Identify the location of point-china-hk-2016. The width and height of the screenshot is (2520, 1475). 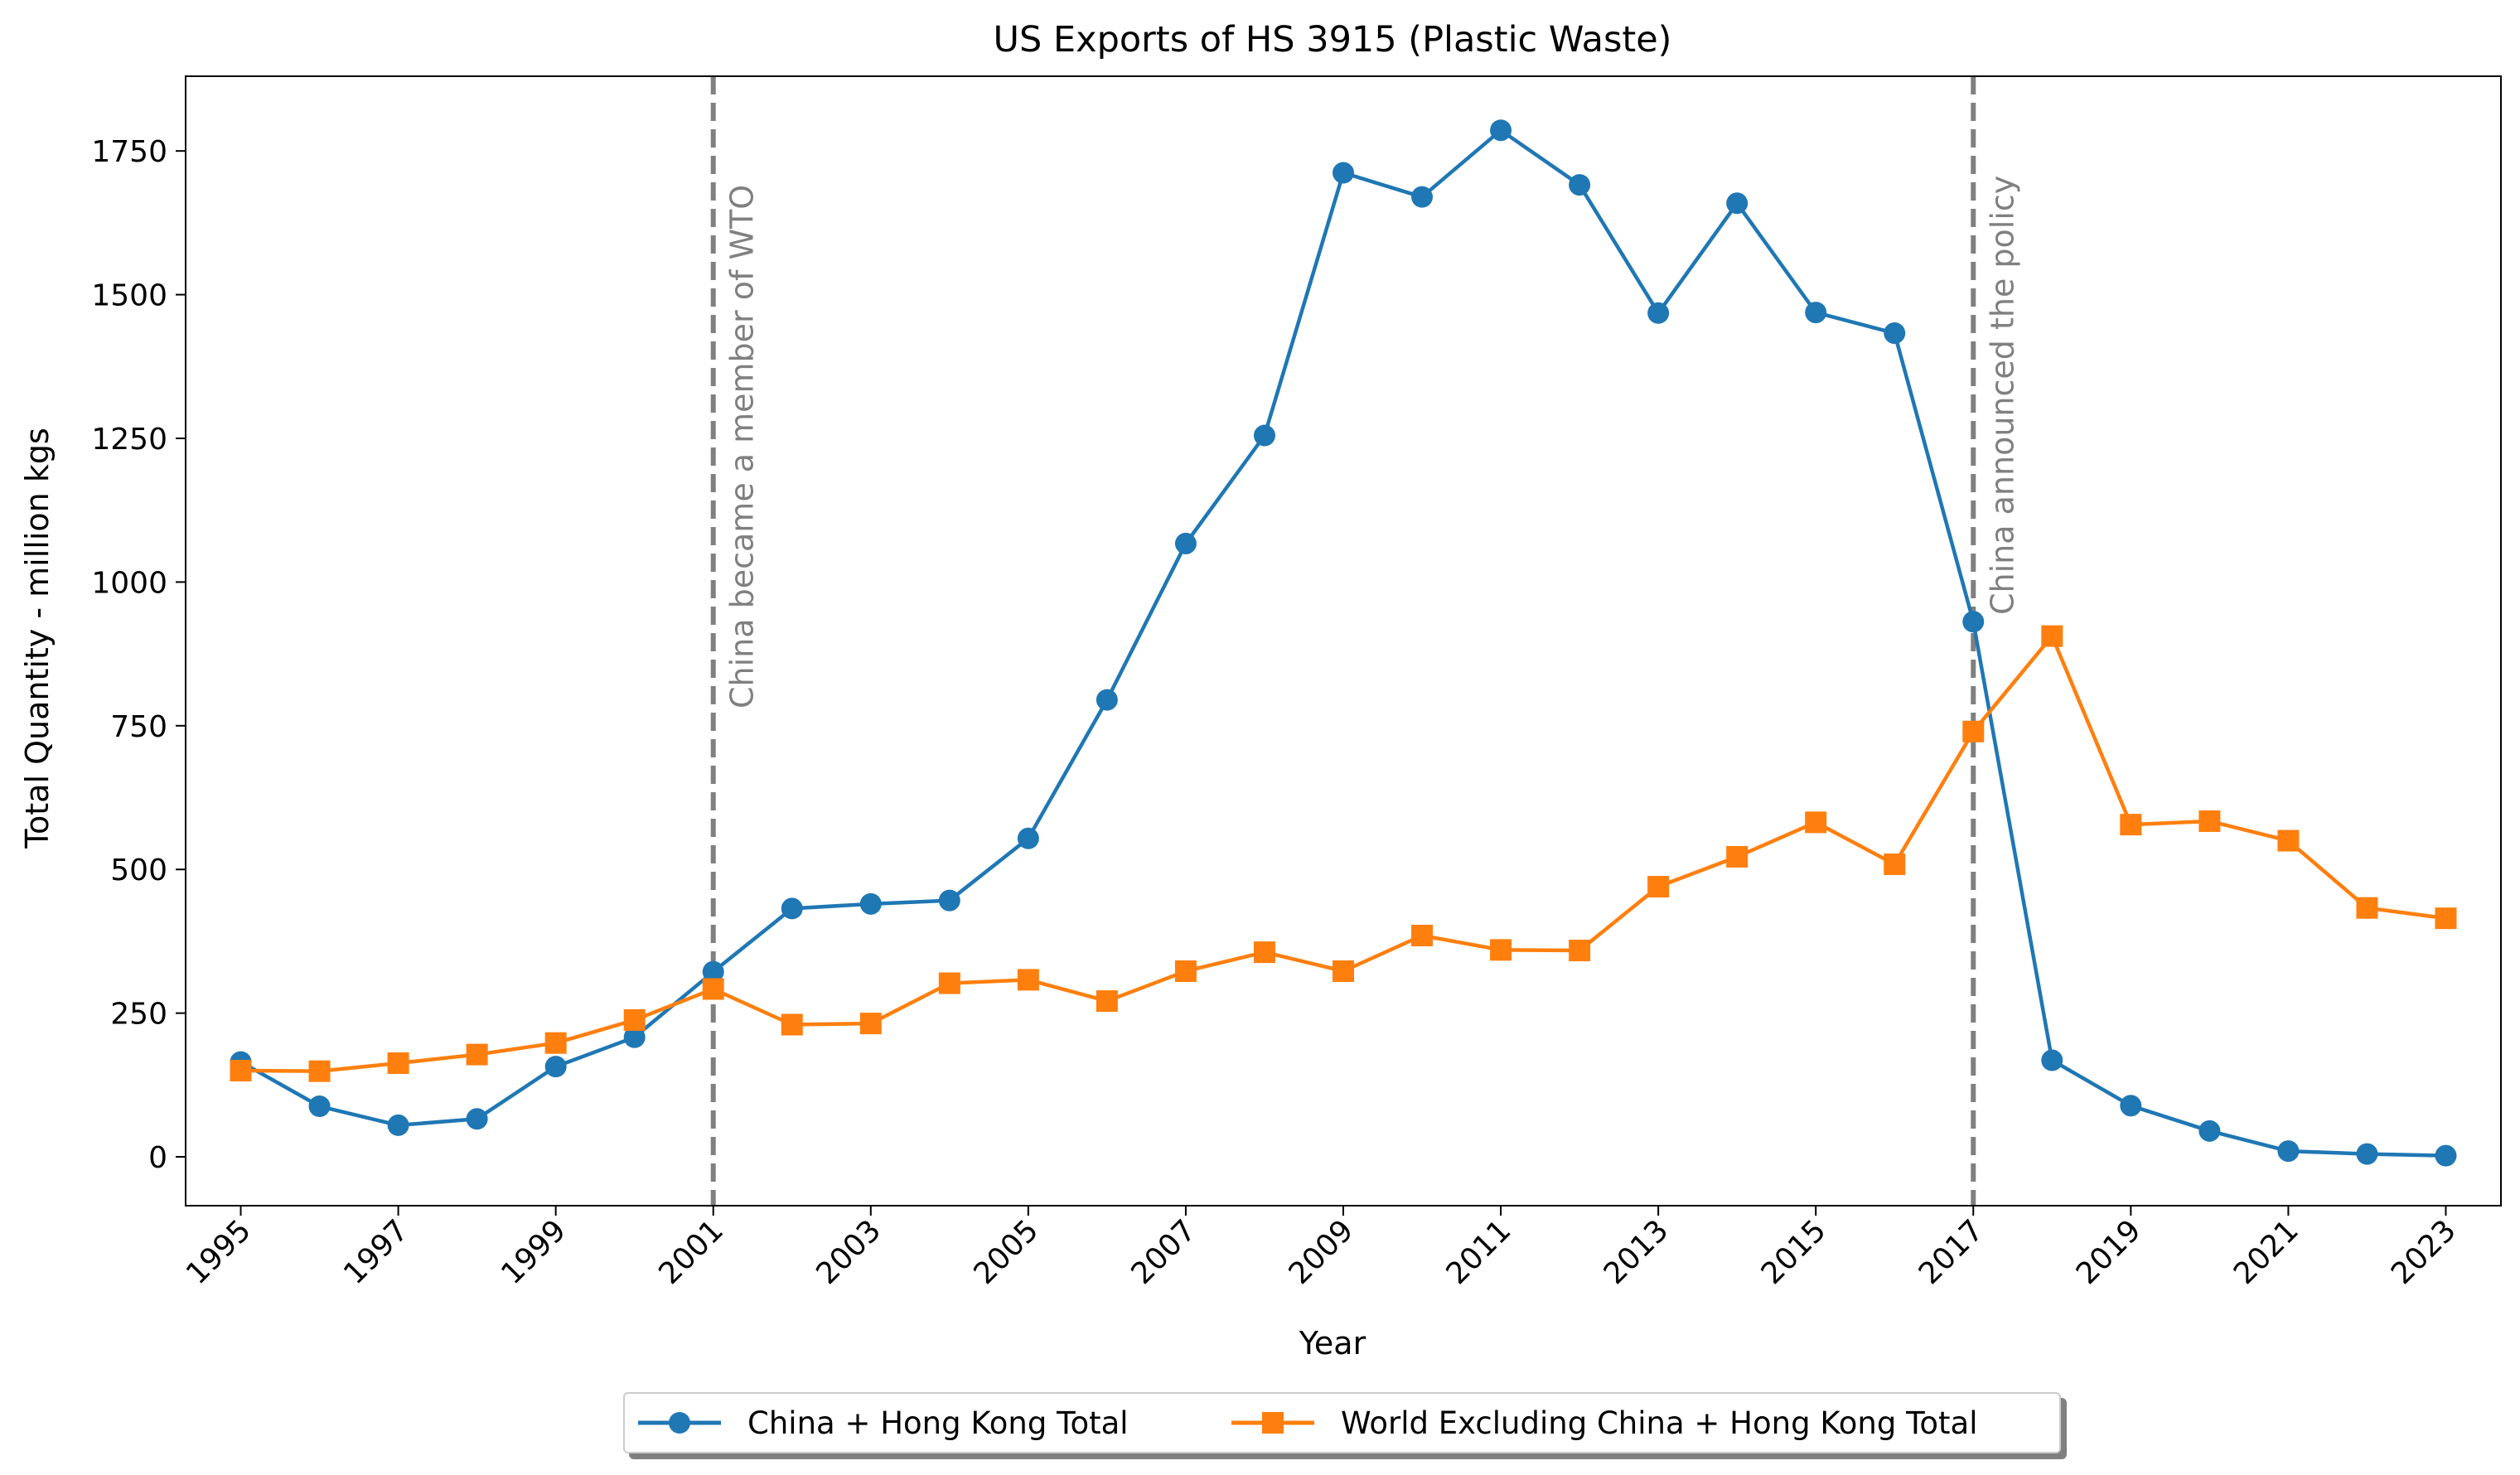
(1895, 333).